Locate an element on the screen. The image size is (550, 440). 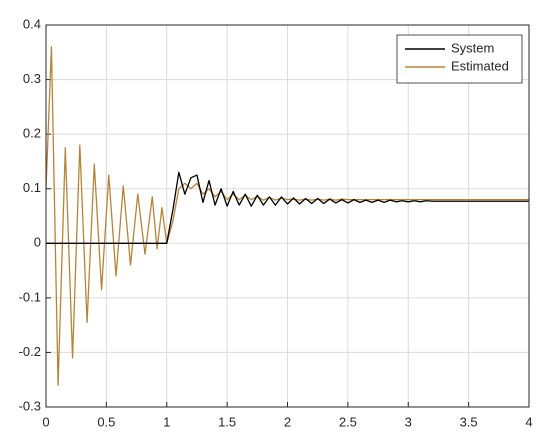
legend: System Estimated is located at coordinates (459, 59).